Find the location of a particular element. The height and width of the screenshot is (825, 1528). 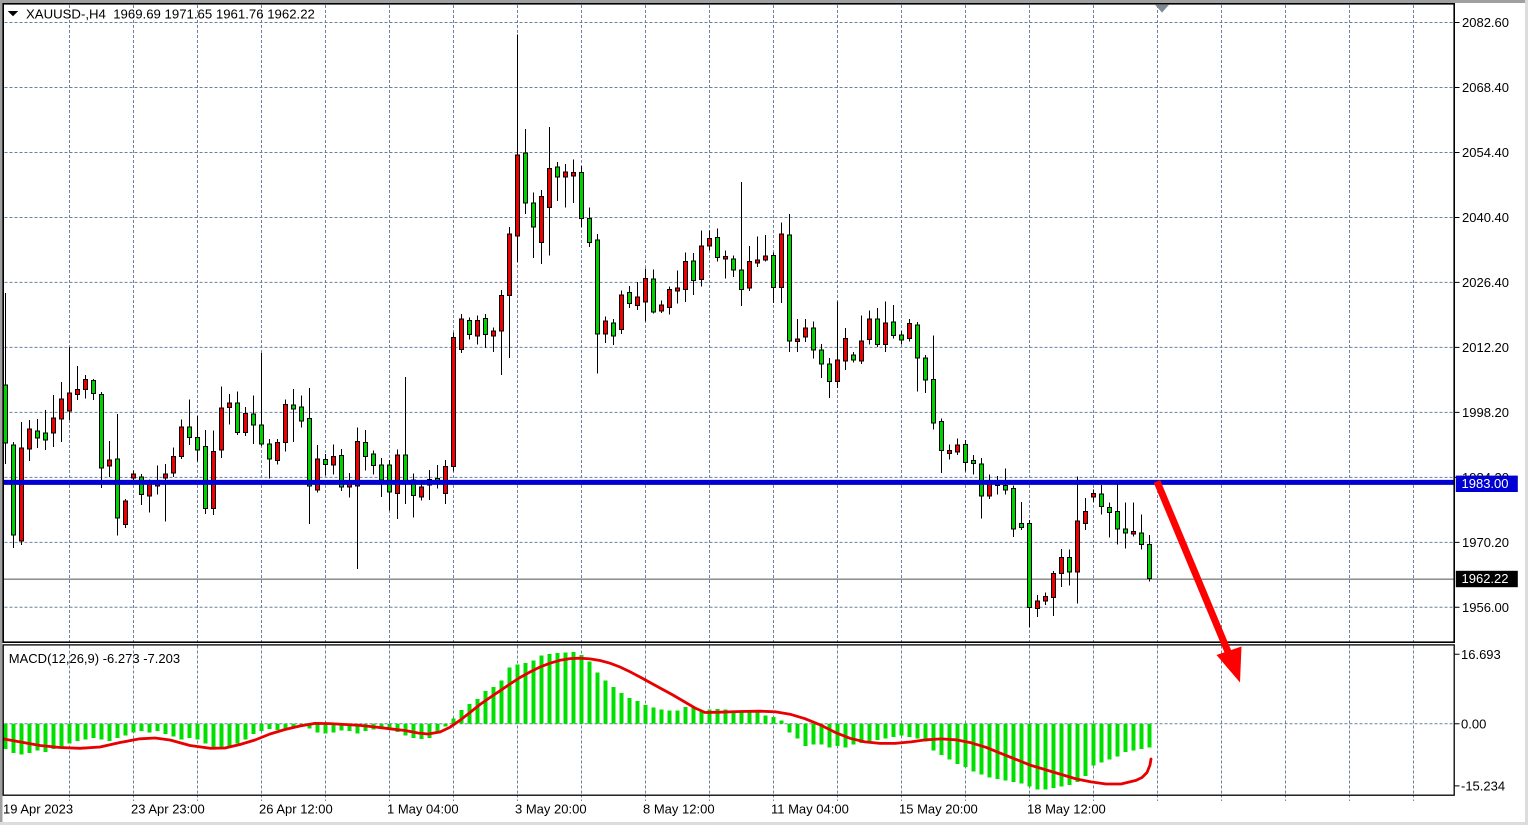

svg-text: 23 Apr 23:00 is located at coordinates (168, 809).